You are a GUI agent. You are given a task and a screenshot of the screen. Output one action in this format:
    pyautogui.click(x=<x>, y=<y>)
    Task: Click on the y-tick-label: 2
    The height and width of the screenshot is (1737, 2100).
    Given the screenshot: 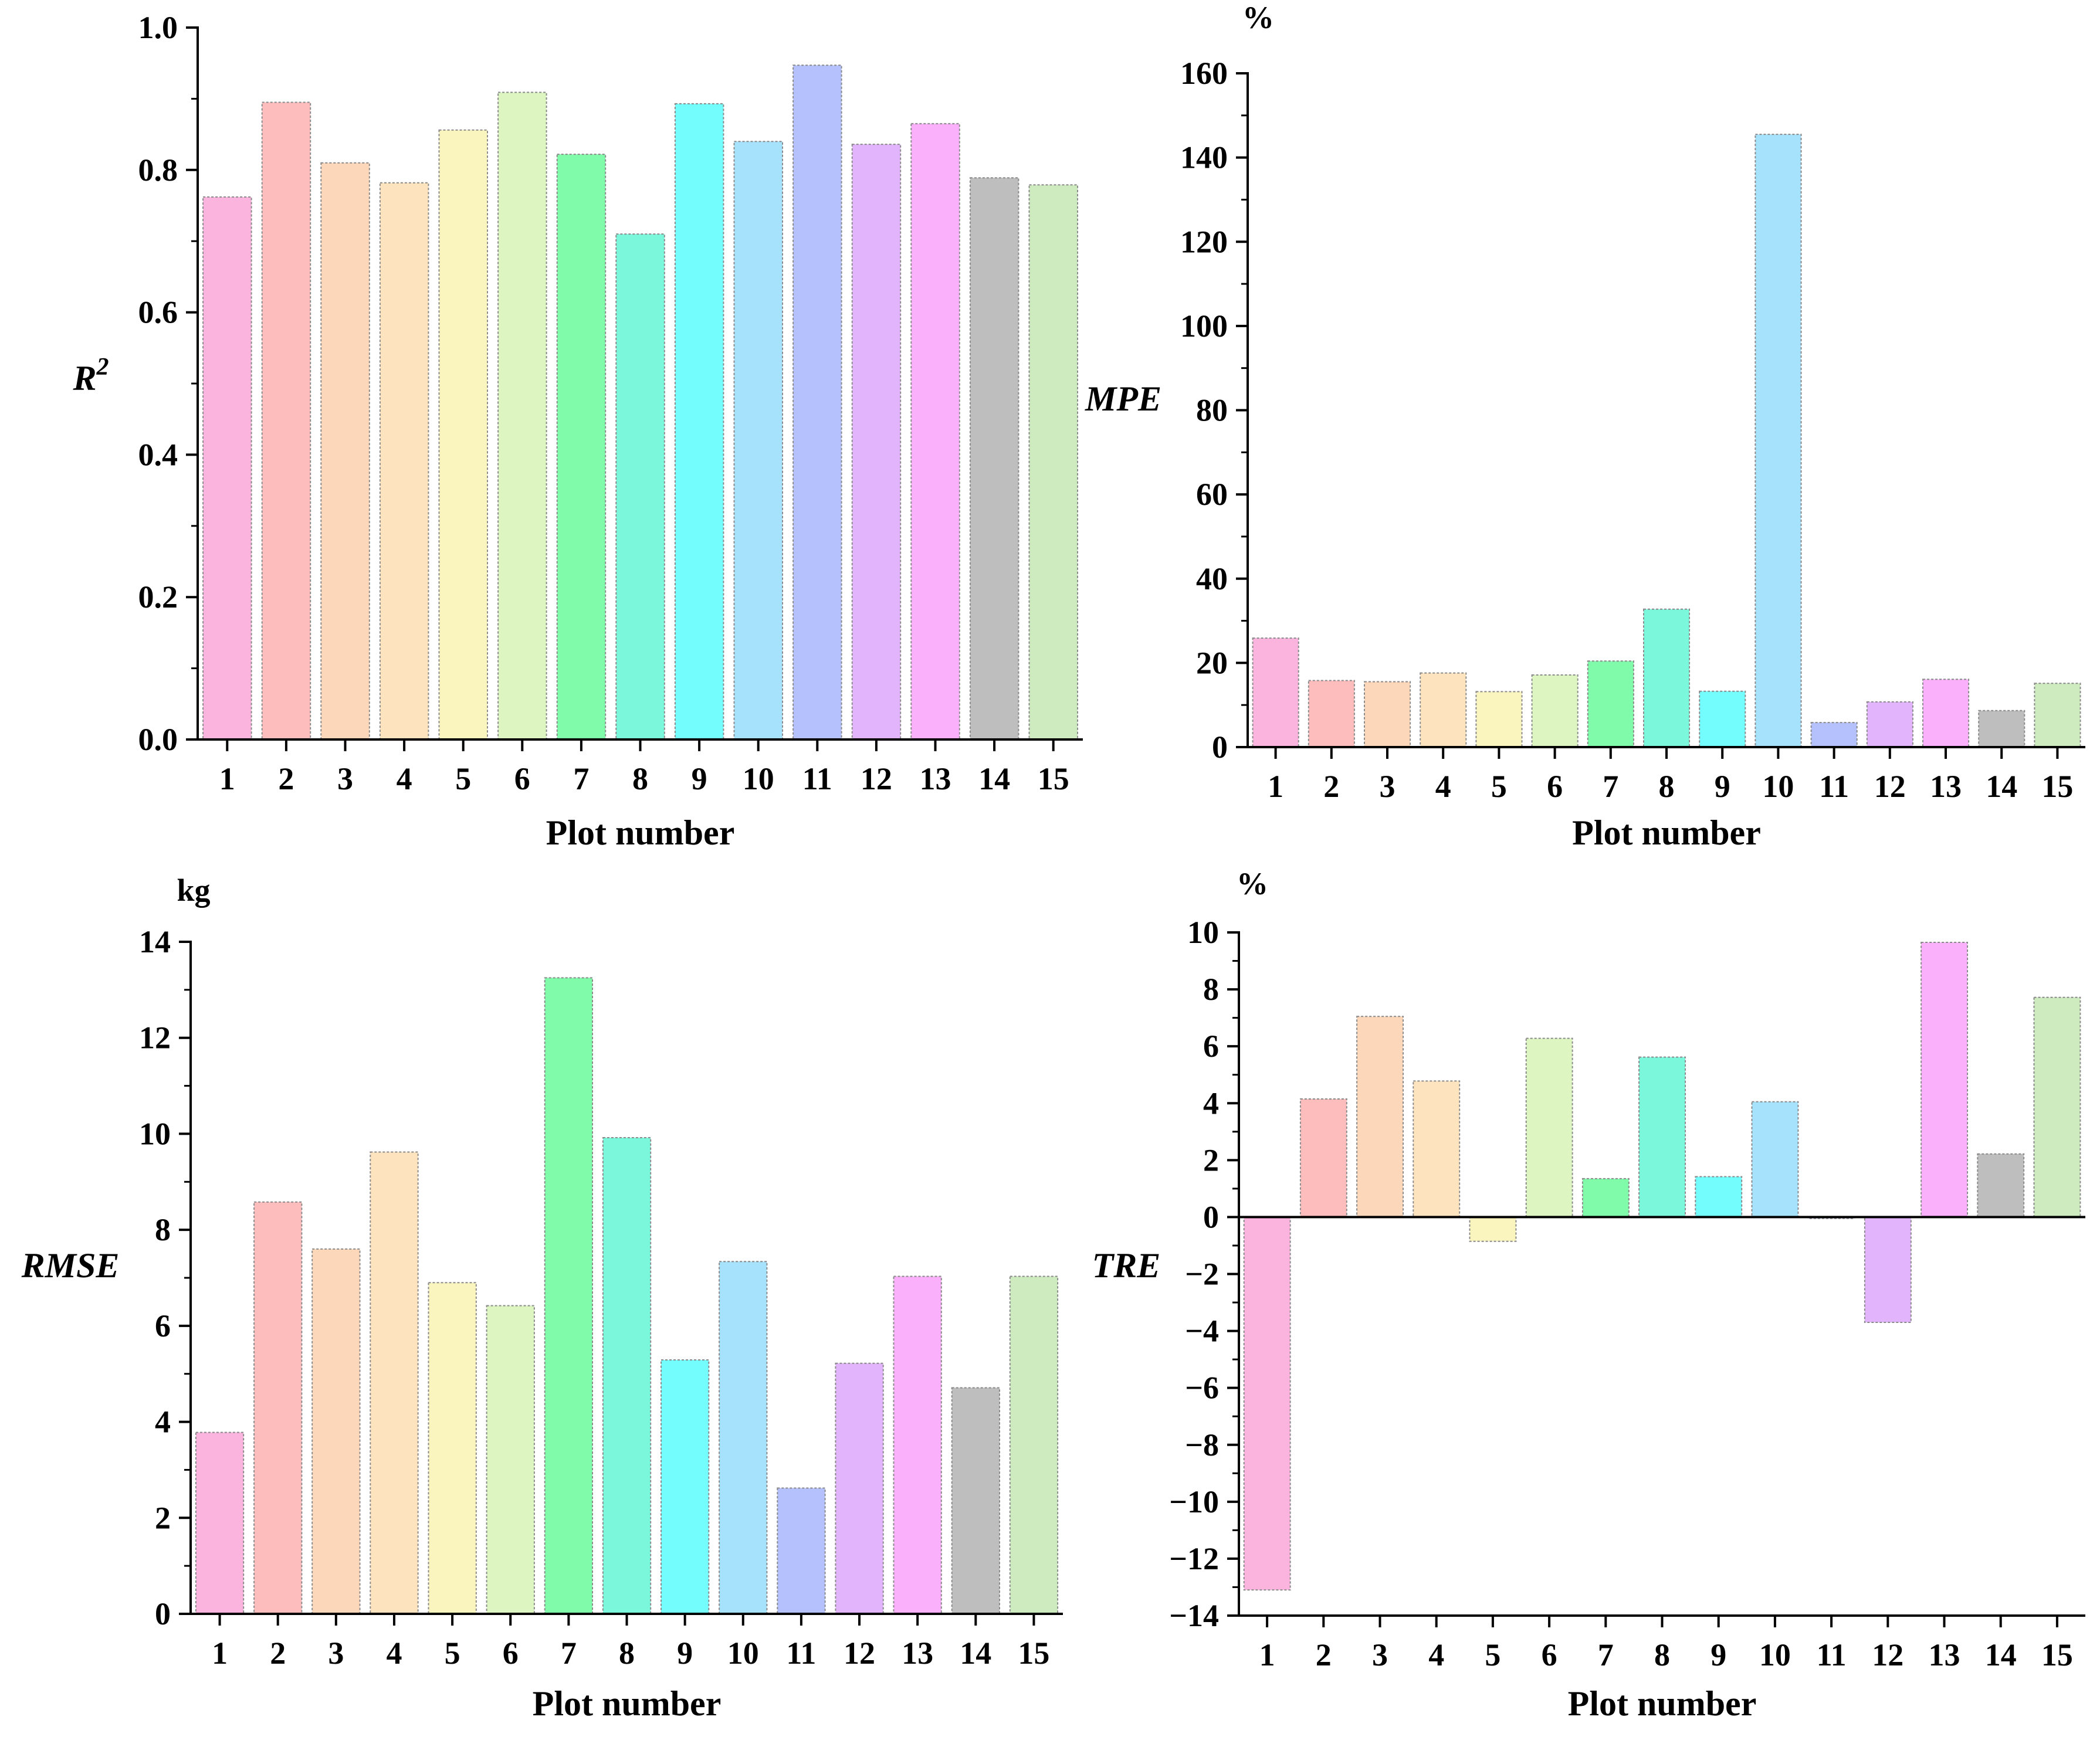 What is the action you would take?
    pyautogui.click(x=1211, y=1160)
    